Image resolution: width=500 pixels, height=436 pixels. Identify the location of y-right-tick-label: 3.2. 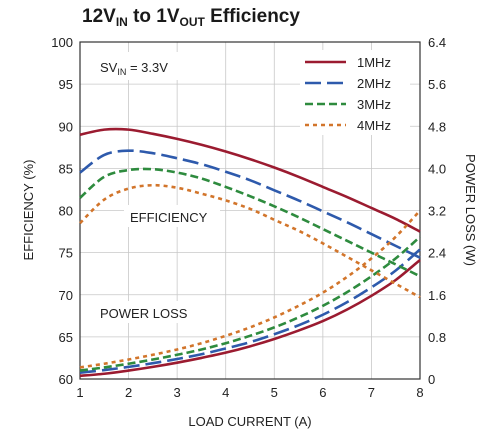
(437, 211).